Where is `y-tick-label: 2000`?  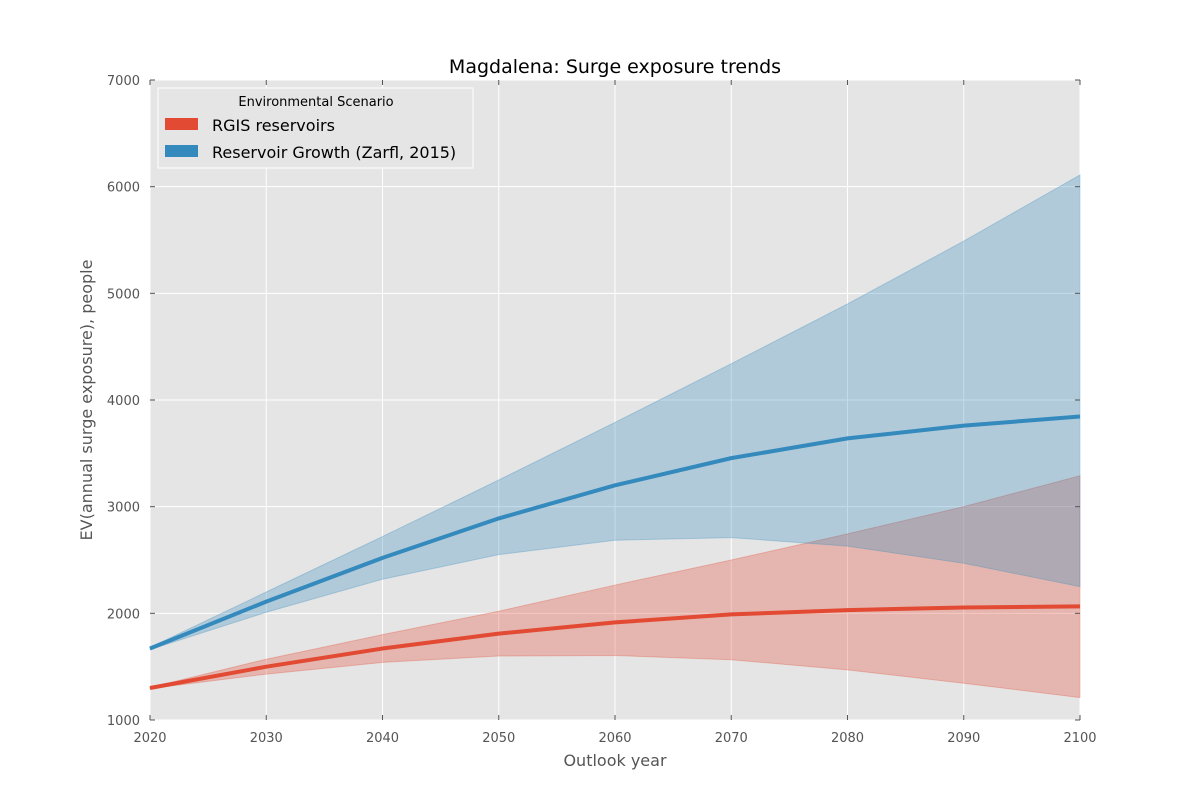 y-tick-label: 2000 is located at coordinates (123, 614).